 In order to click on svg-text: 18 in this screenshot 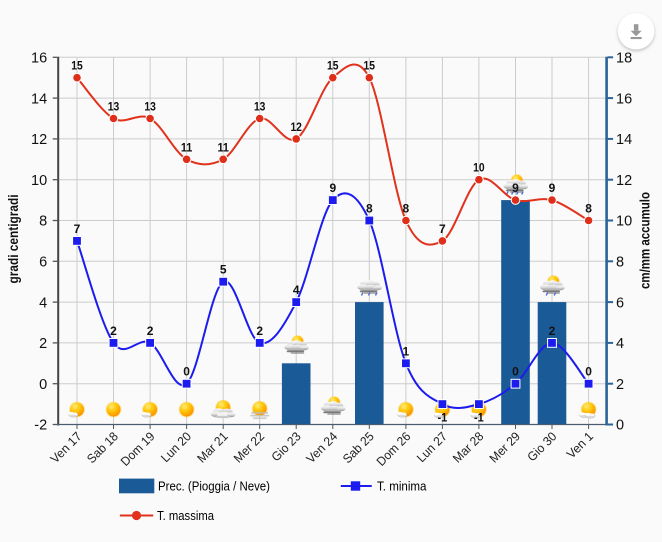, I will do `click(624, 59)`.